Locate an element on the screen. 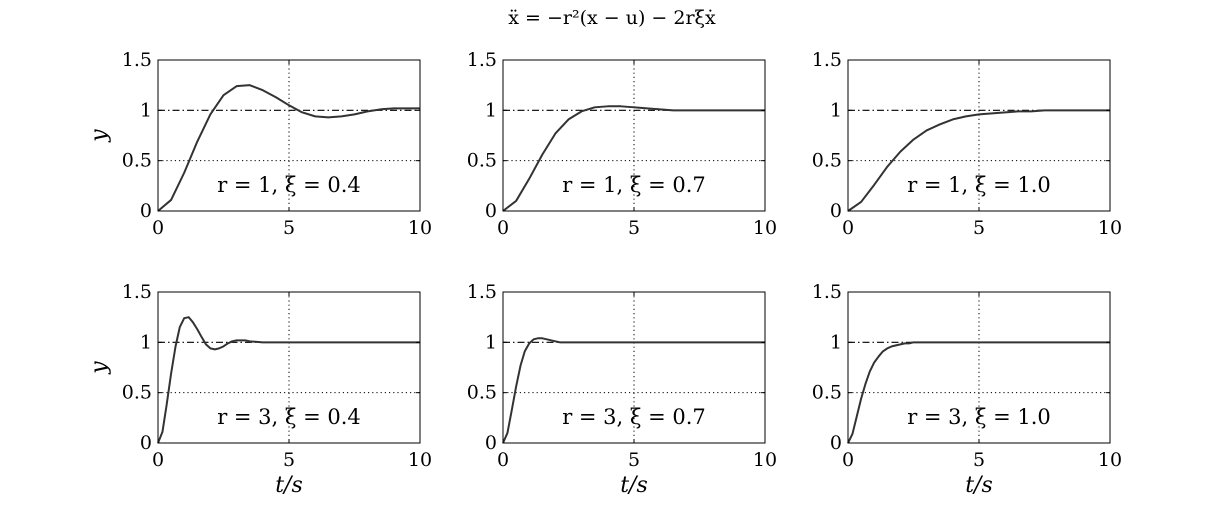  subplot-5: 0 5 10 0 0.5 1 1.5 r = 3, ξ = 0.7 t/s is located at coordinates (622, 389).